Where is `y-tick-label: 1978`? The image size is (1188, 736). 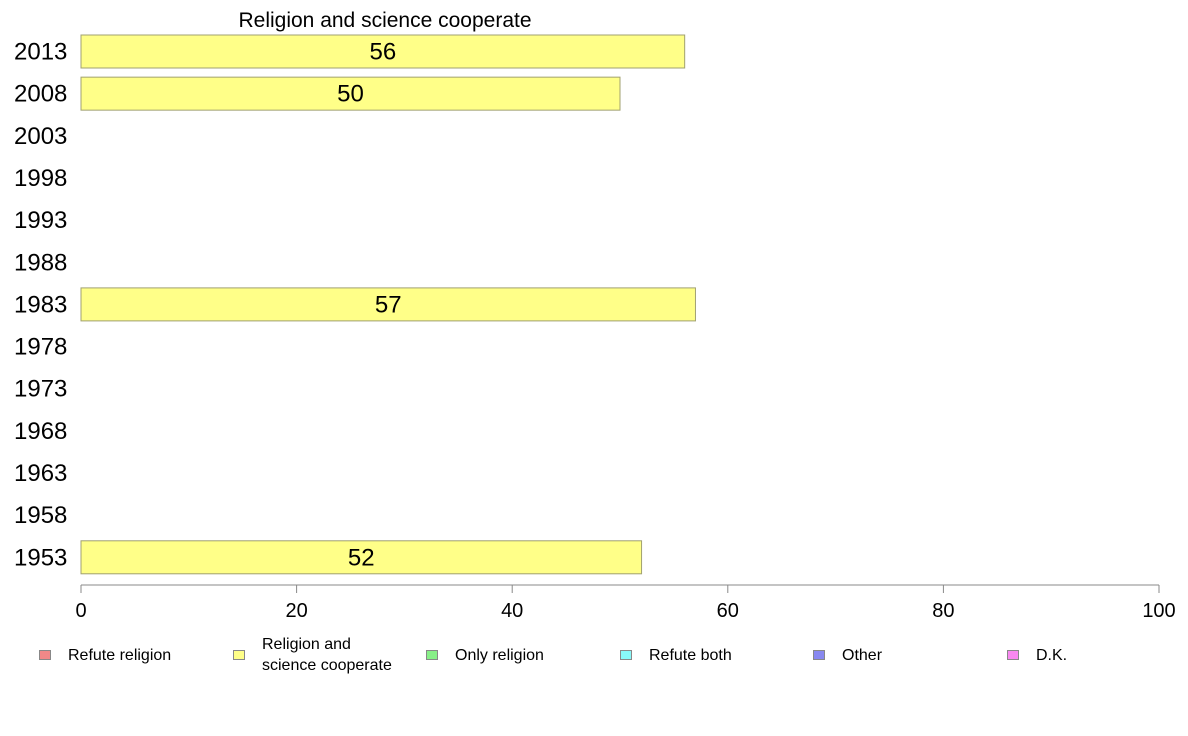 y-tick-label: 1978 is located at coordinates (40, 347).